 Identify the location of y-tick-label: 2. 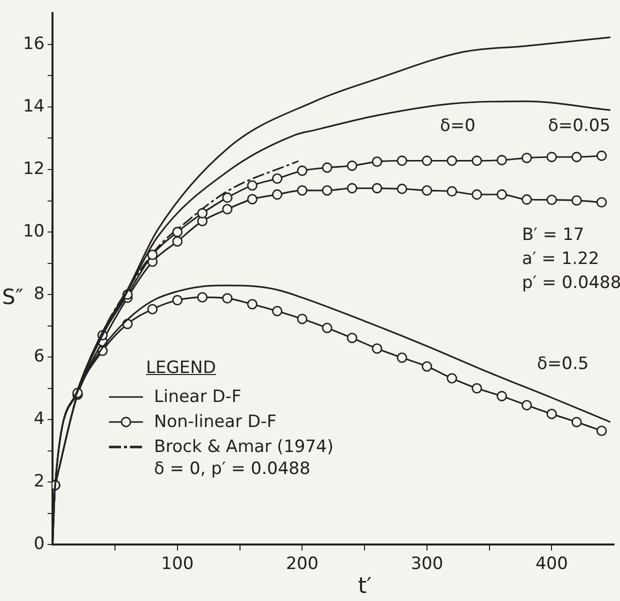
(39, 482).